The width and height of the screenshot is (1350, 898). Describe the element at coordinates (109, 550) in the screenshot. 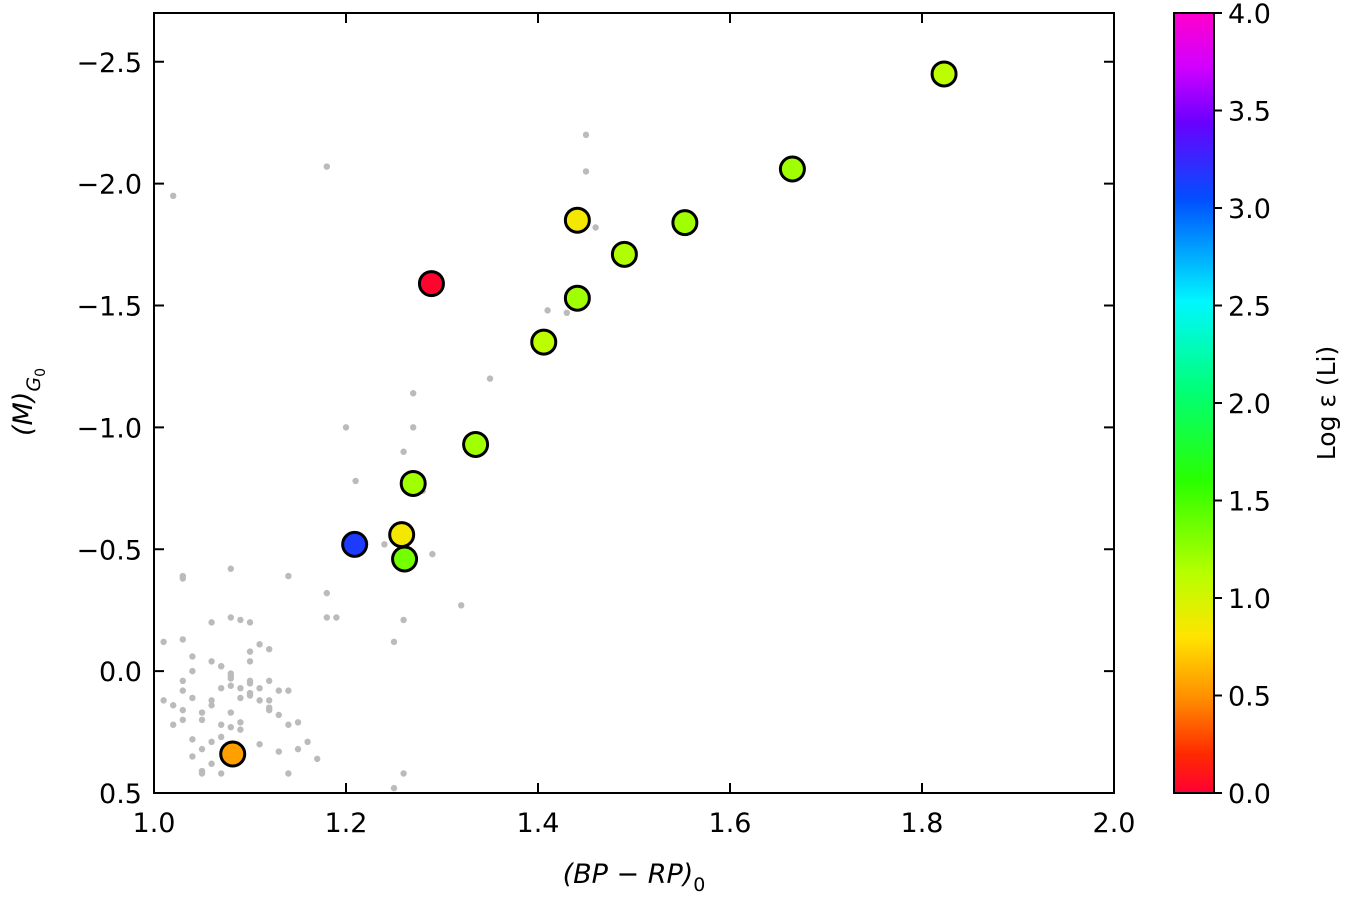

I see `y-tick-label: −0.5` at that location.